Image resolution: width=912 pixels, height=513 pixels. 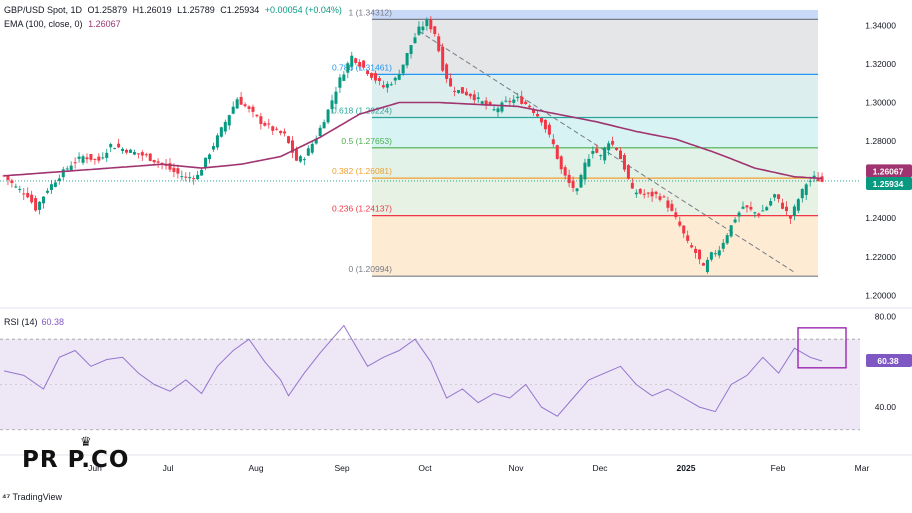 What do you see at coordinates (240, 10) in the screenshot?
I see `ohlc-close: C1.25934` at bounding box center [240, 10].